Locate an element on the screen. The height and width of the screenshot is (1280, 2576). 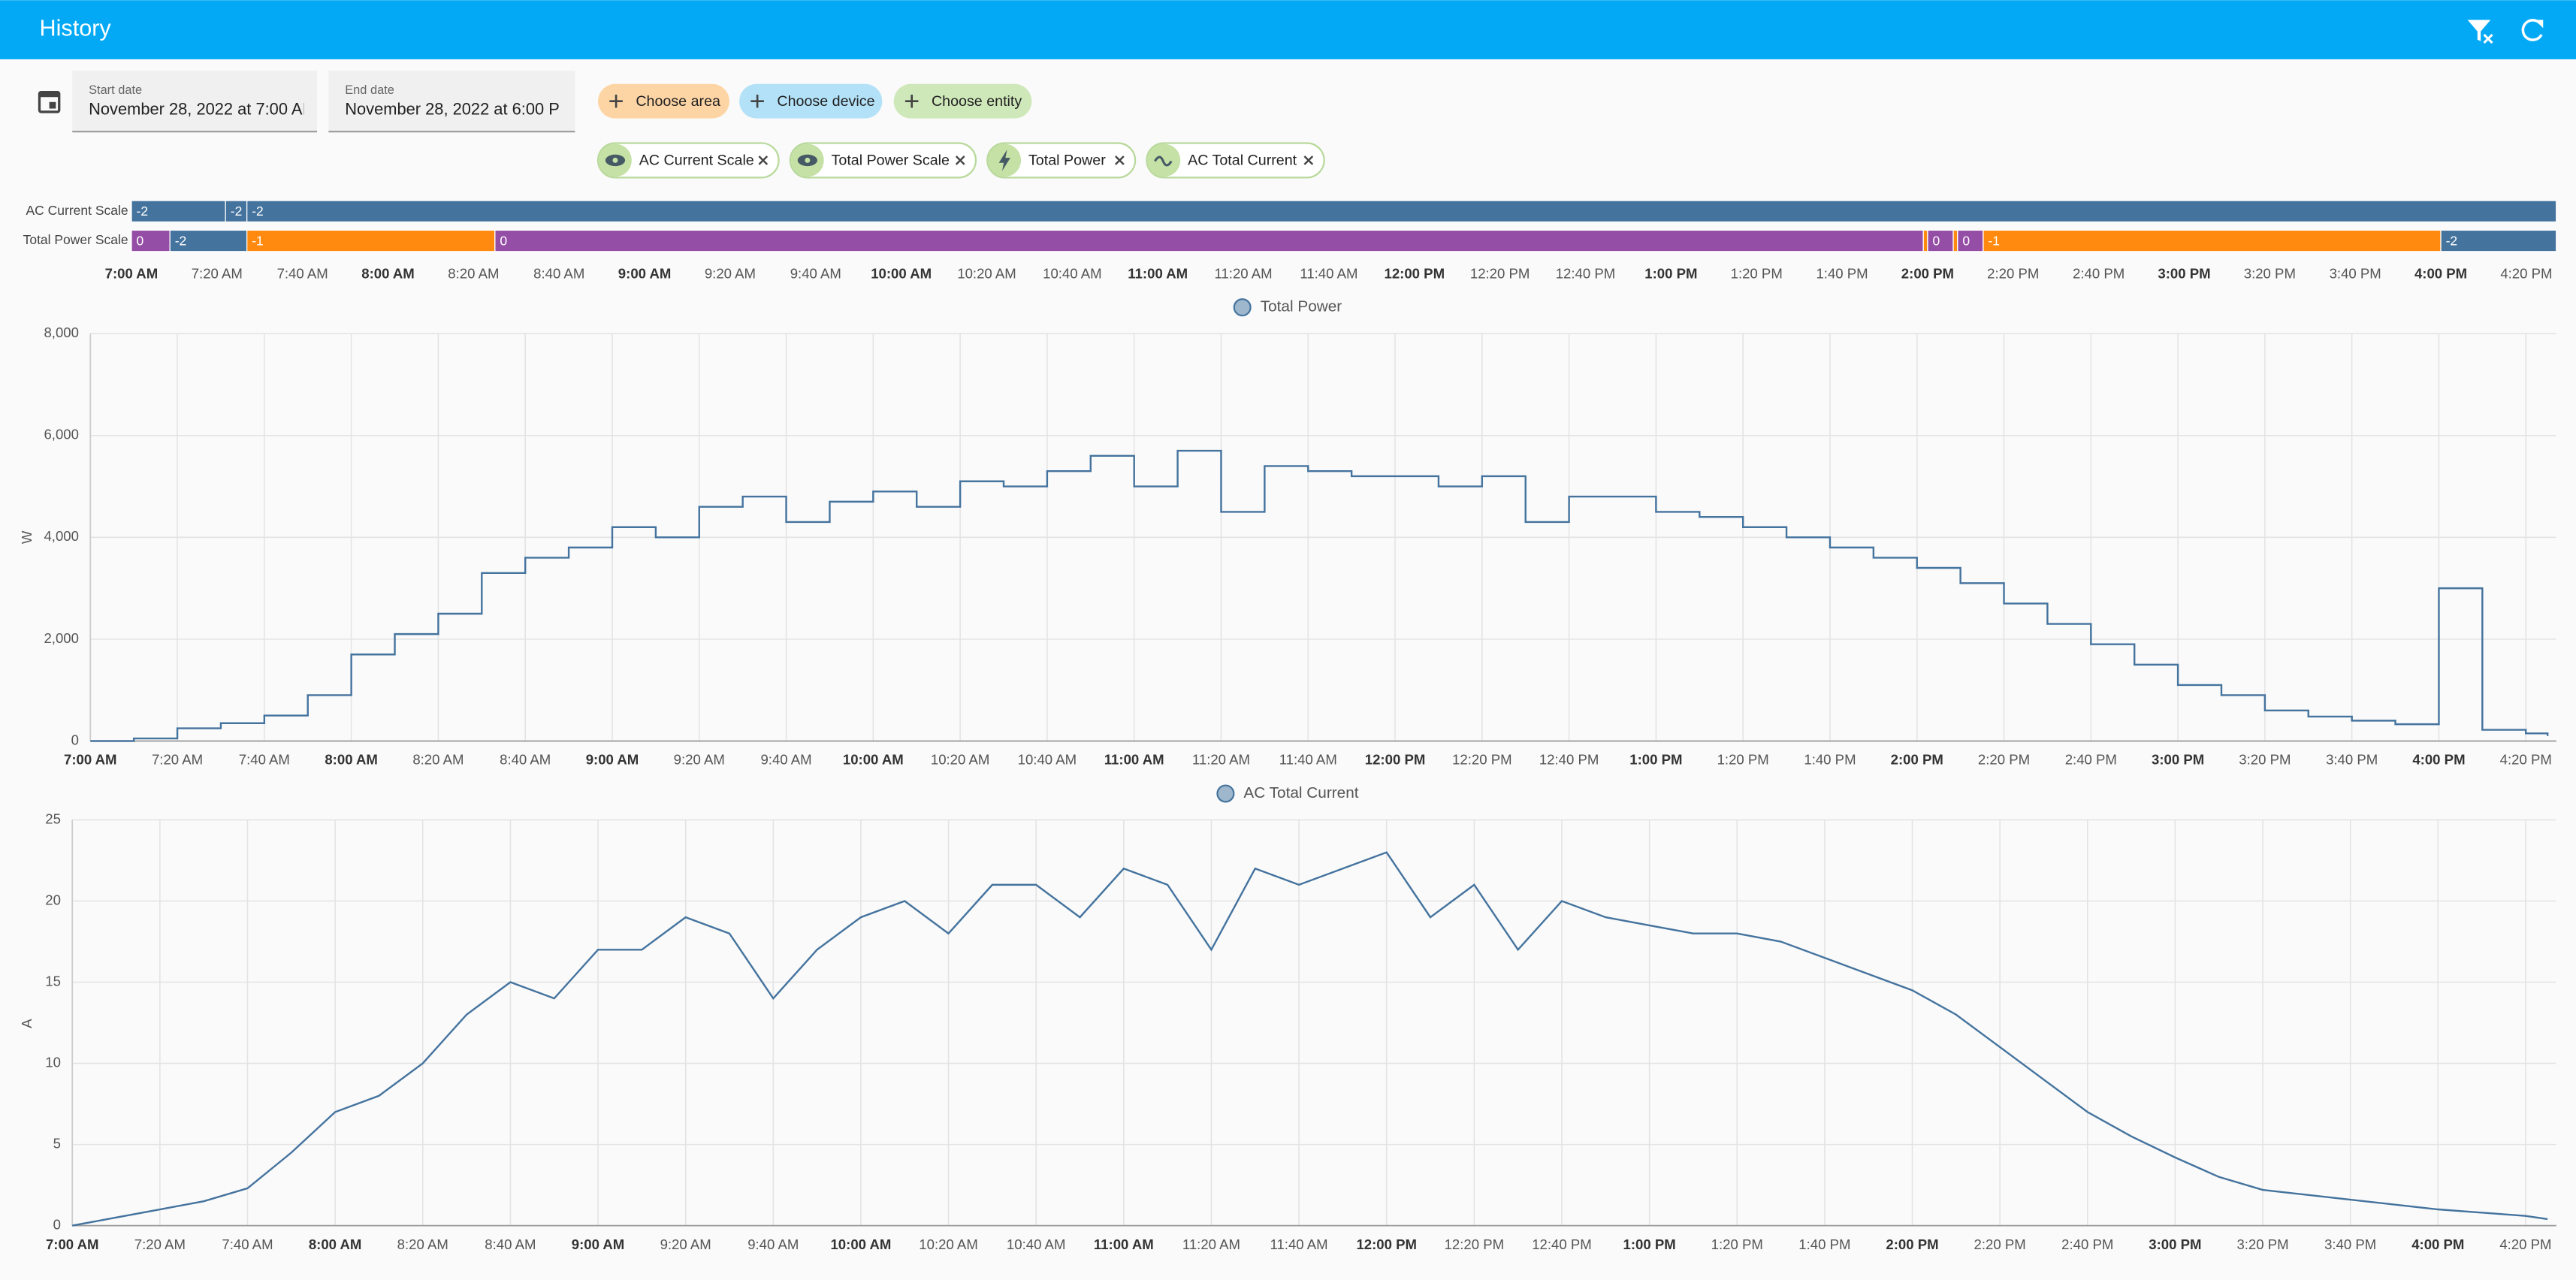
entity-chip: Total Power Scale is located at coordinates (883, 160).